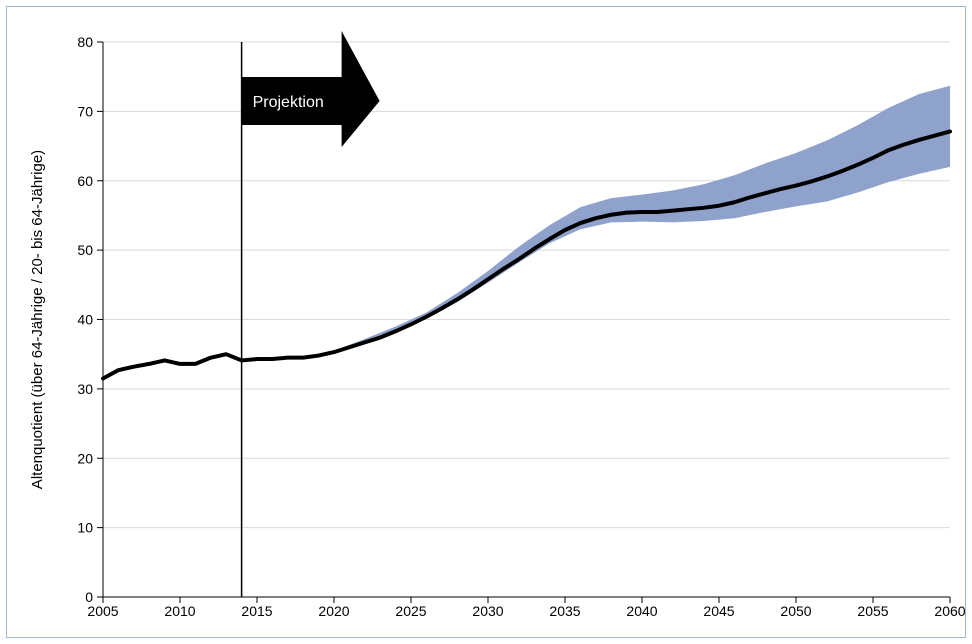 Image resolution: width=972 pixels, height=644 pixels. What do you see at coordinates (410, 611) in the screenshot?
I see `x-tick-label-2025: 2025` at bounding box center [410, 611].